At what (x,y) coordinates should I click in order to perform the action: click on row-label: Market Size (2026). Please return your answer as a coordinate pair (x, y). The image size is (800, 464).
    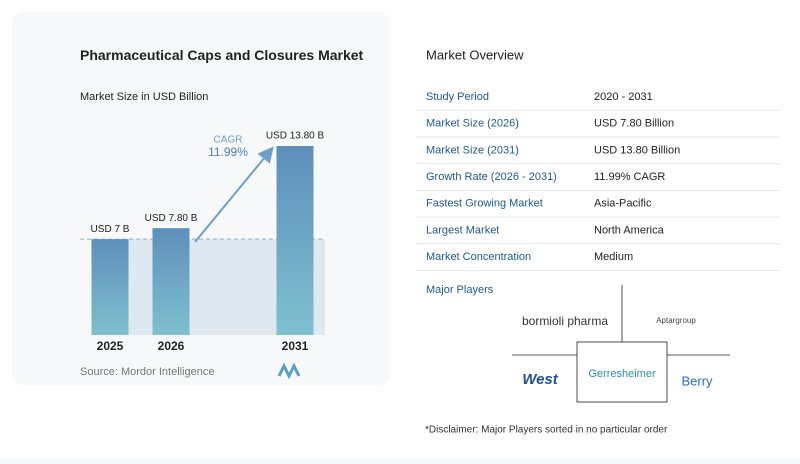
    Looking at the image, I should click on (472, 124).